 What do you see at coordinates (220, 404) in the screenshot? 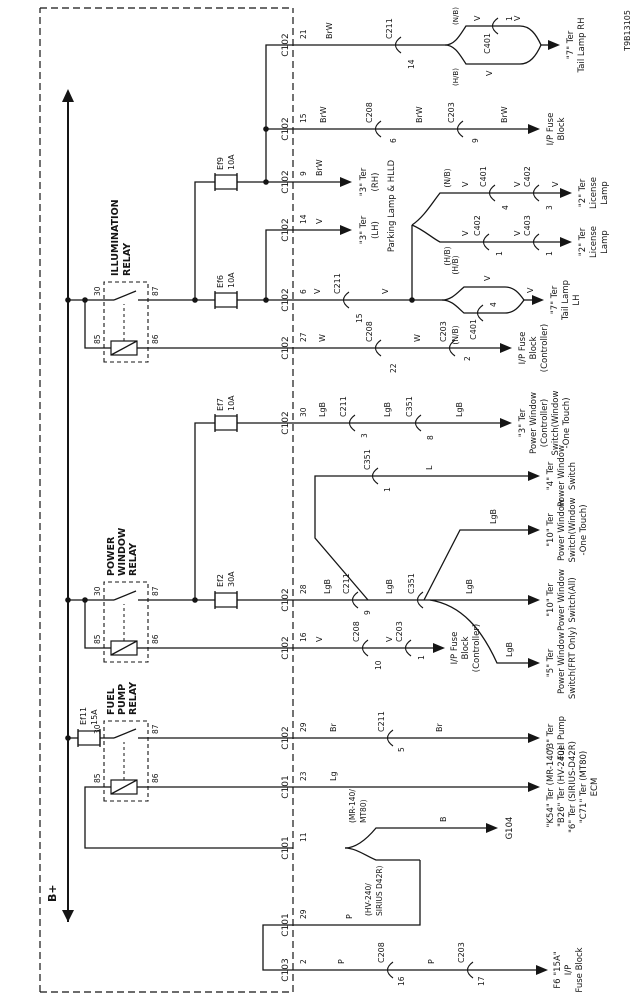
I see `fuse-ef7-id: Ef7` at bounding box center [220, 404].